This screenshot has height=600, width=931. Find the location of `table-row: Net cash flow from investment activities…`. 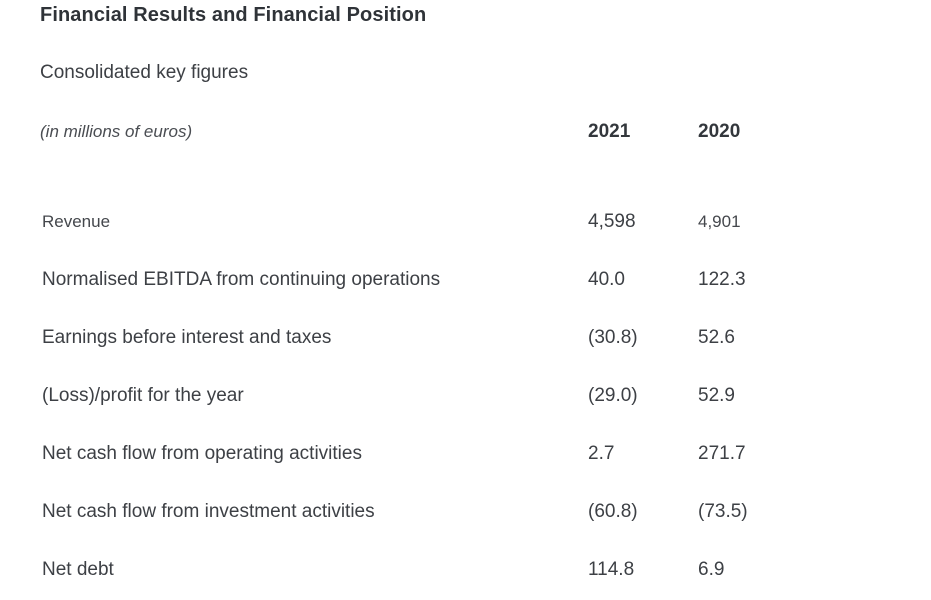

table-row: Net cash flow from investment activities… is located at coordinates (485, 512).